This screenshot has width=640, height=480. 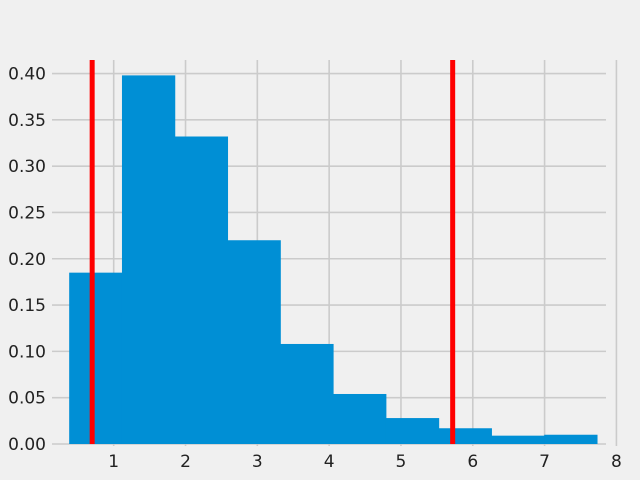 What do you see at coordinates (472, 462) in the screenshot?
I see `x-tick-label-5: 6` at bounding box center [472, 462].